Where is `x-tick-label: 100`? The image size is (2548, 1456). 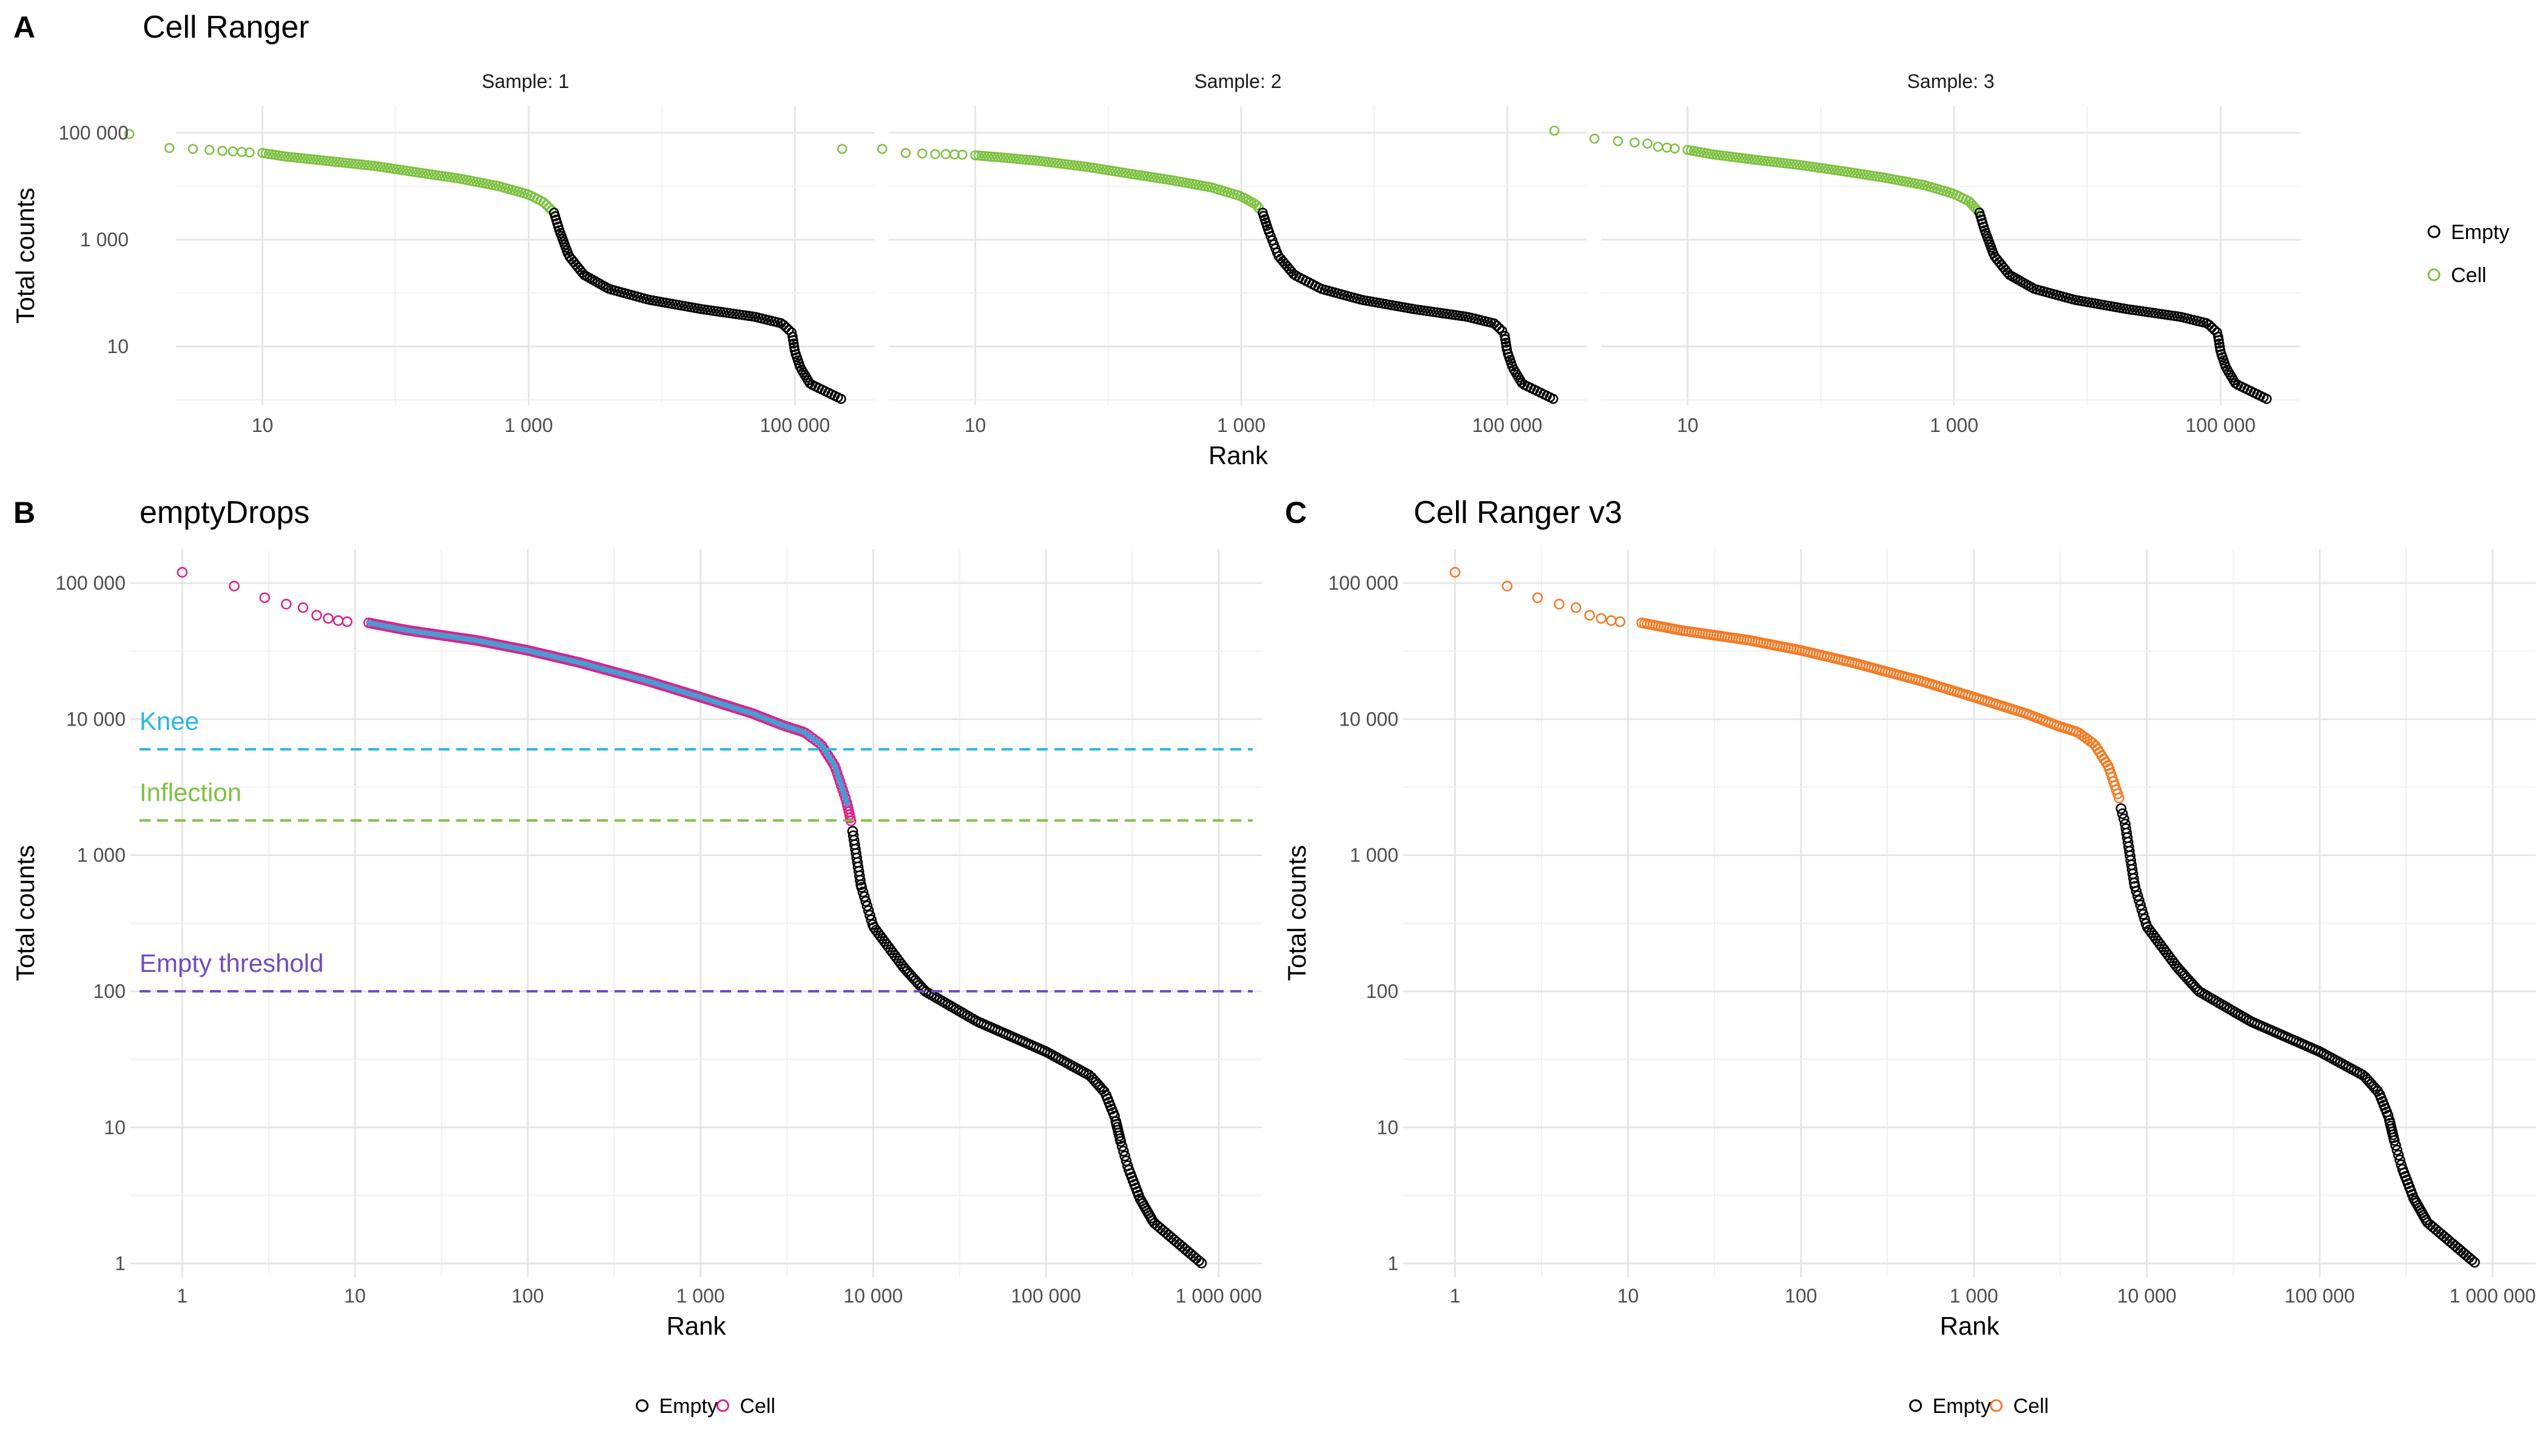
x-tick-label: 100 is located at coordinates (527, 1296).